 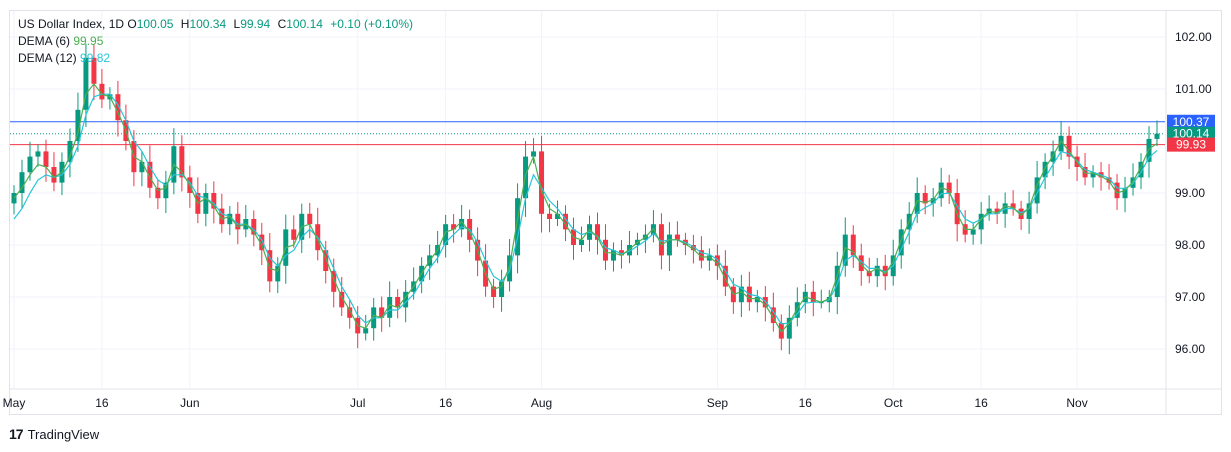 I want to click on price-label-text: 100.37, so click(x=1191, y=122).